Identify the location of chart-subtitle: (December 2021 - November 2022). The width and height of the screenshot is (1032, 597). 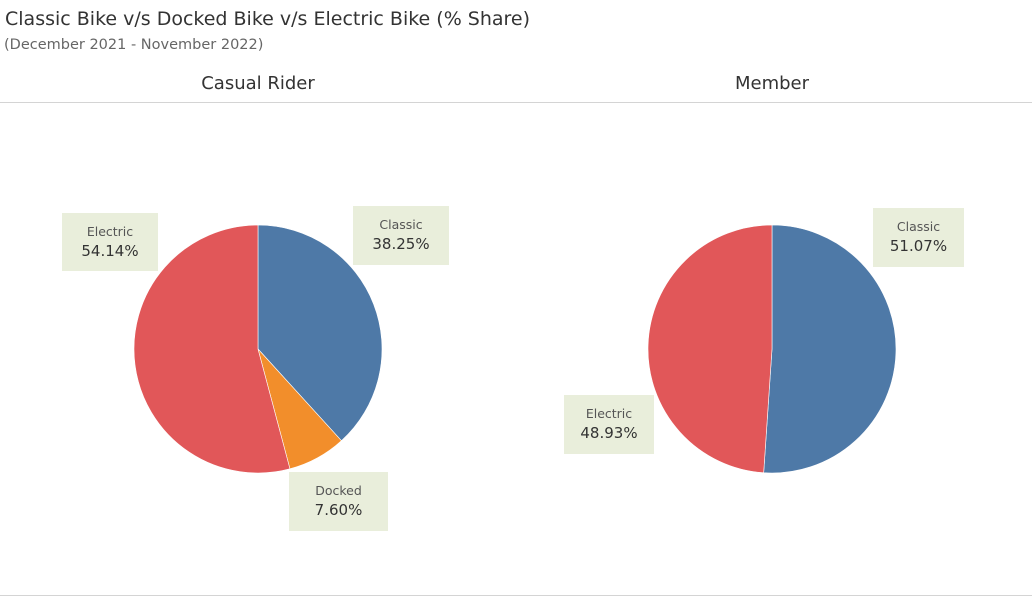
(134, 45).